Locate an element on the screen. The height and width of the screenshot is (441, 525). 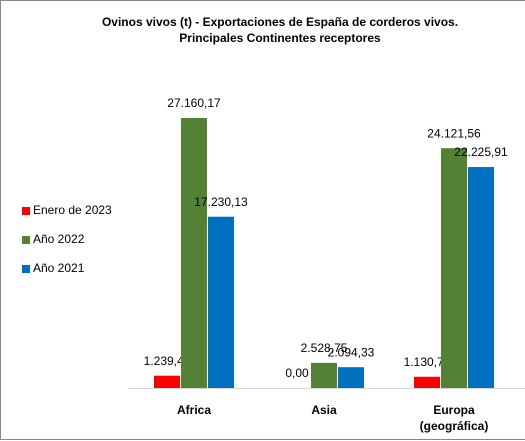
x-tick-label: Asia is located at coordinates (324, 410).